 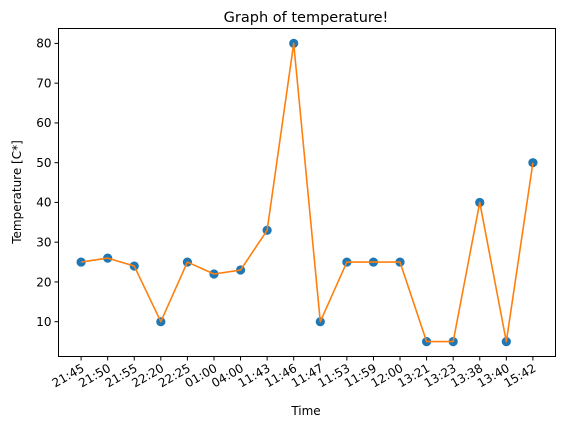 What do you see at coordinates (306, 18) in the screenshot?
I see `chart-title: Graph of temperature!` at bounding box center [306, 18].